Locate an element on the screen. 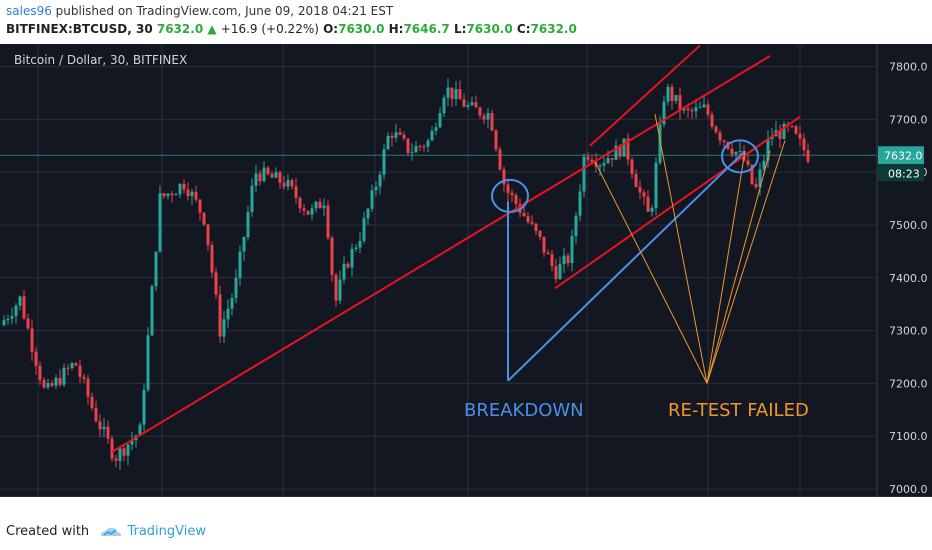 The height and width of the screenshot is (550, 932). fan-4-line is located at coordinates (738, 267).